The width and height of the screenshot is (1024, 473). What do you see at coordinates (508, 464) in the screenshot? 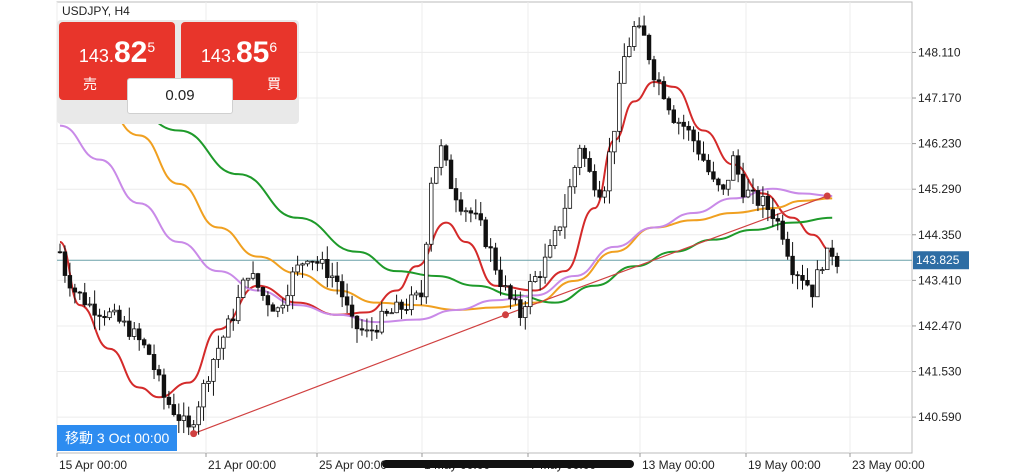
I see `chart-scrollbar` at bounding box center [508, 464].